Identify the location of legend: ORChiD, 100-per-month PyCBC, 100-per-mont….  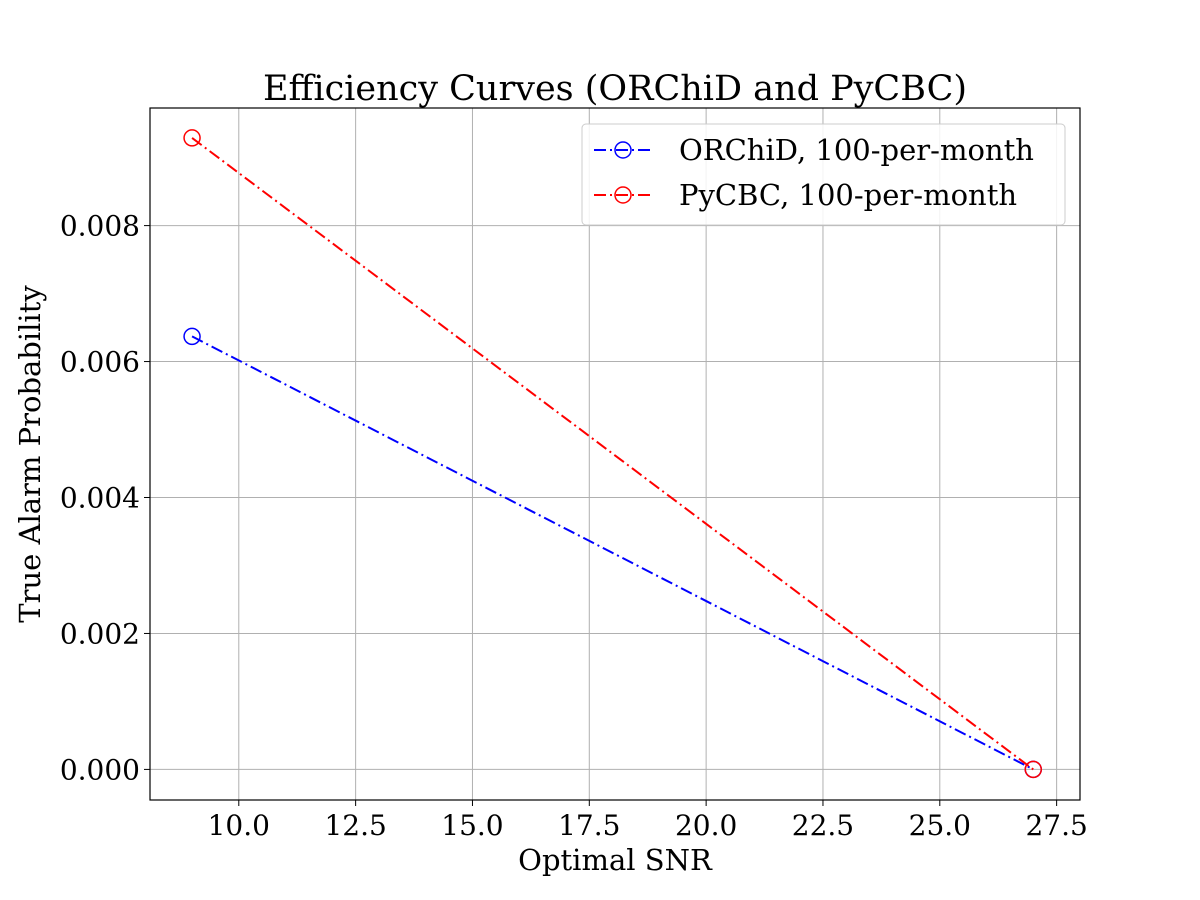
(823, 174).